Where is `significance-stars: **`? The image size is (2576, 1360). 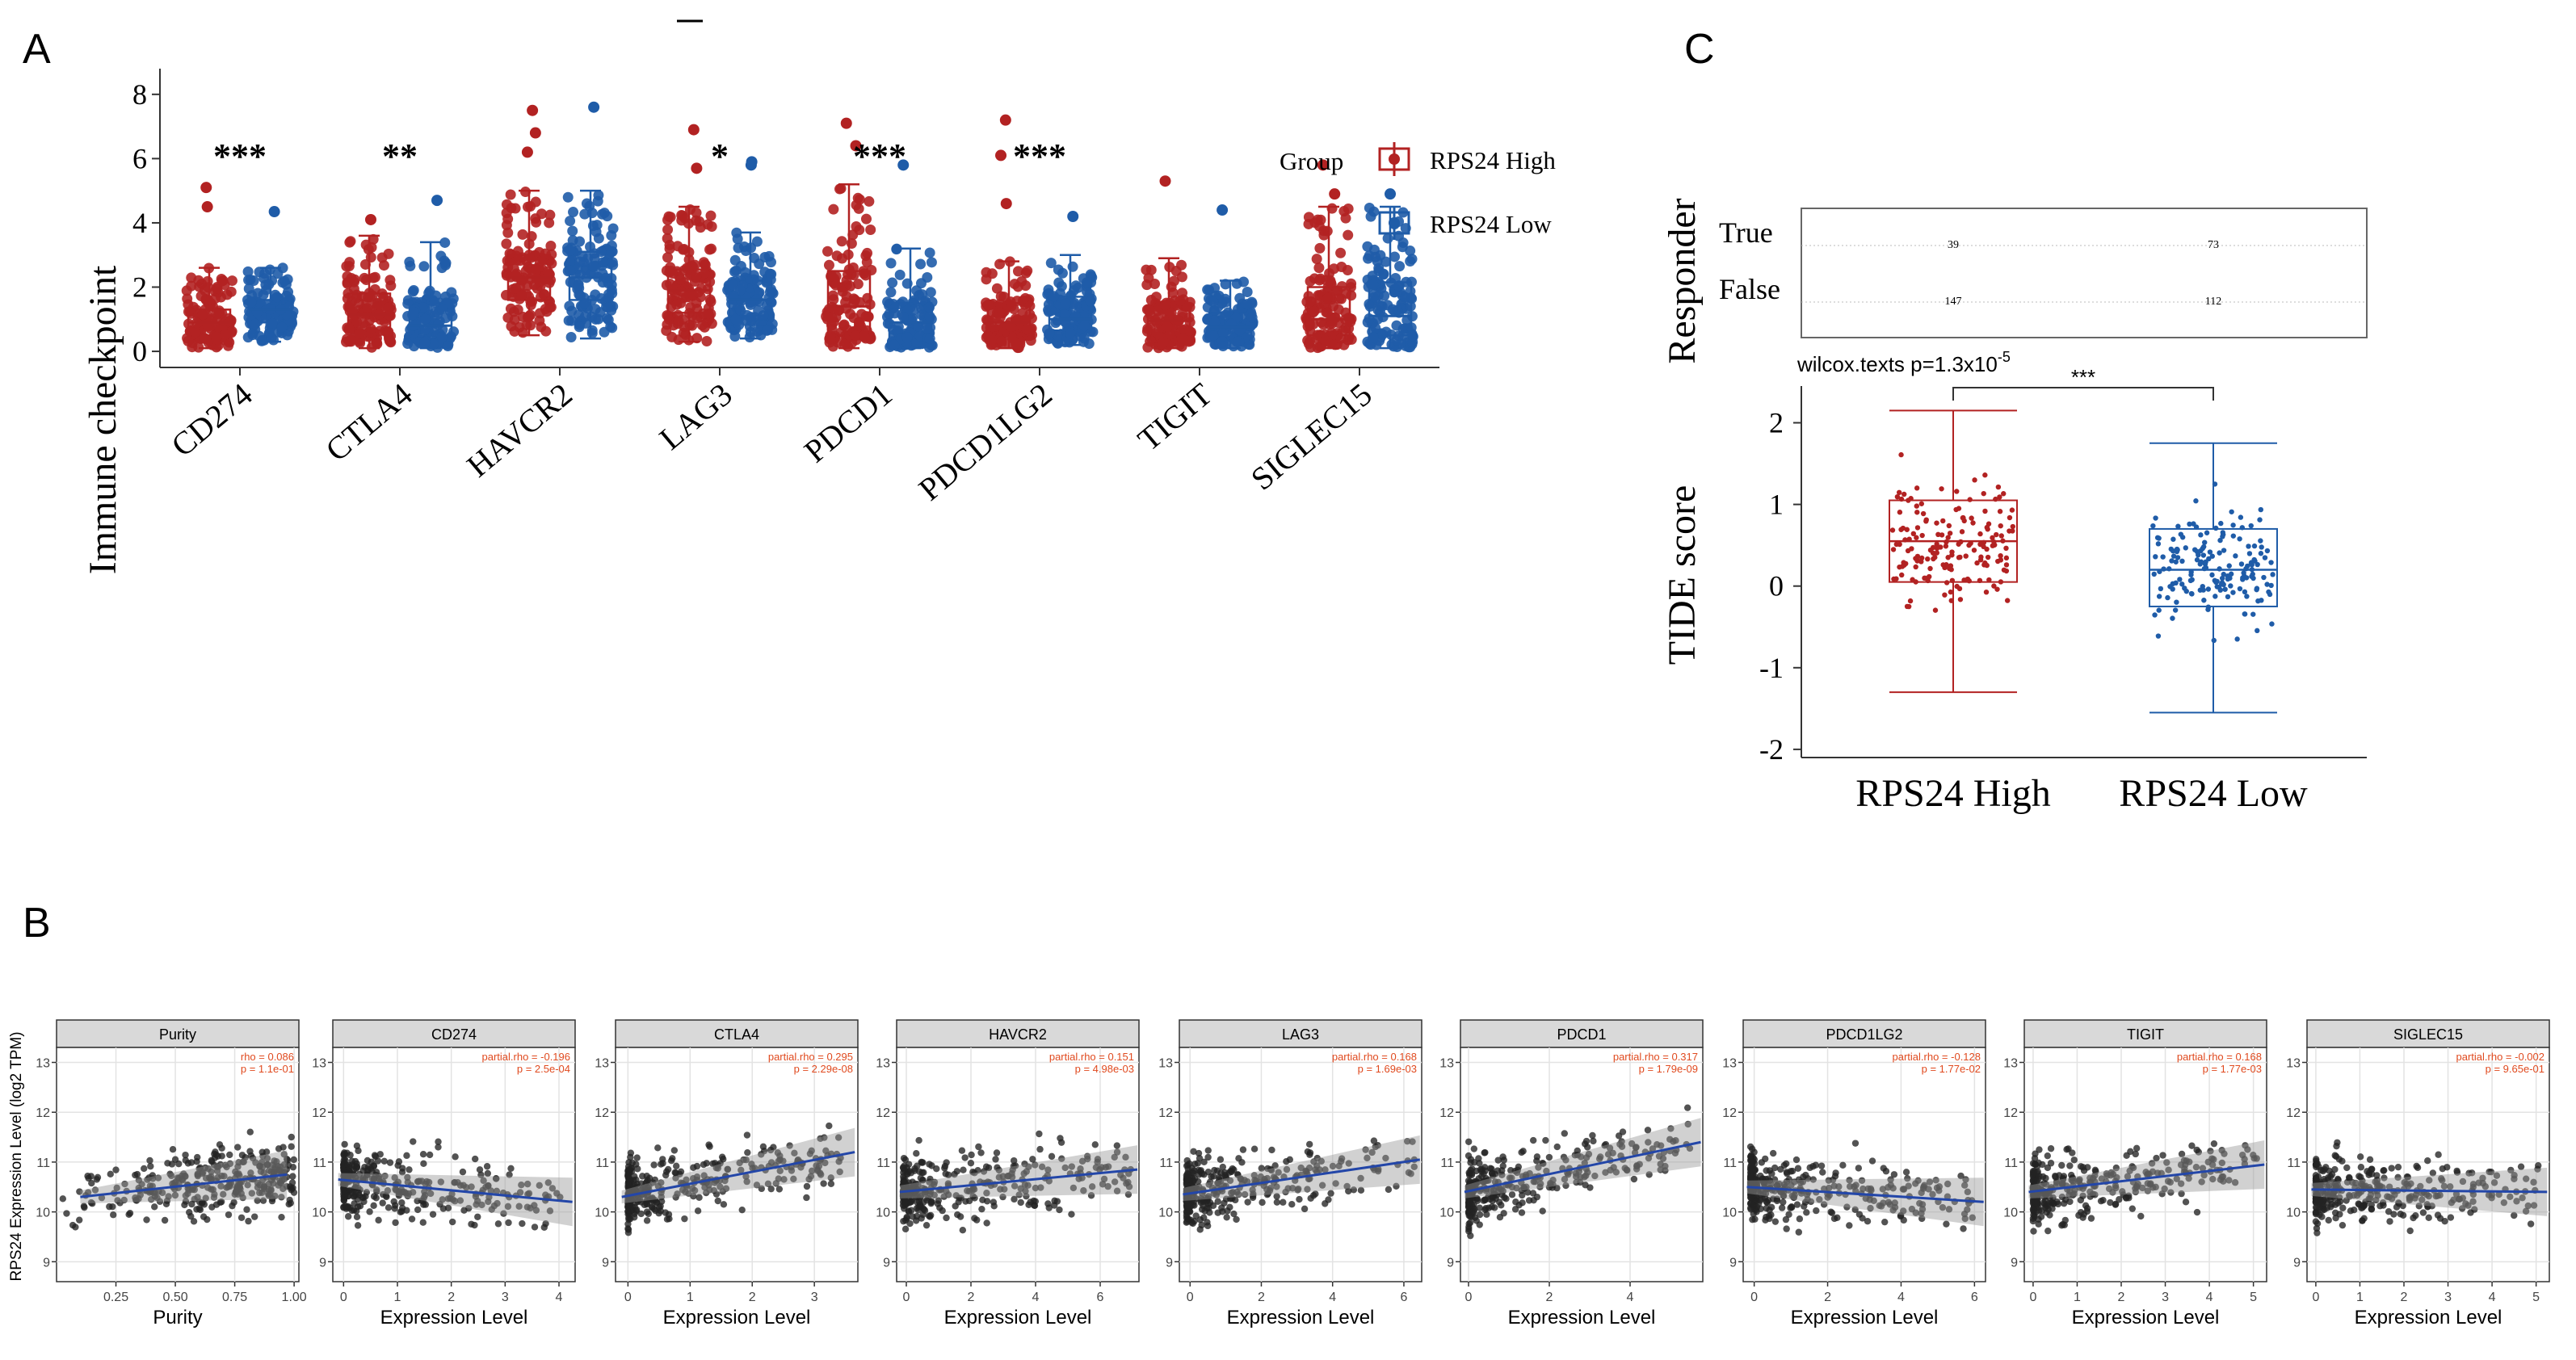
significance-stars: ** is located at coordinates (400, 156).